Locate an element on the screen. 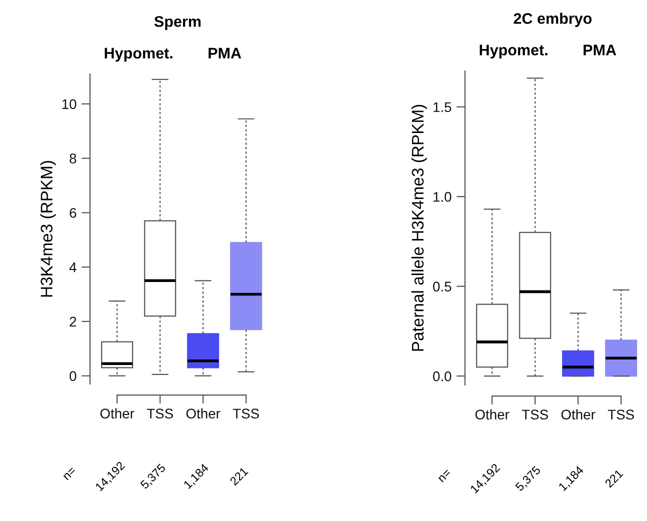 Image resolution: width=647 pixels, height=521 pixels. y-tick-label: 8 is located at coordinates (73, 159).